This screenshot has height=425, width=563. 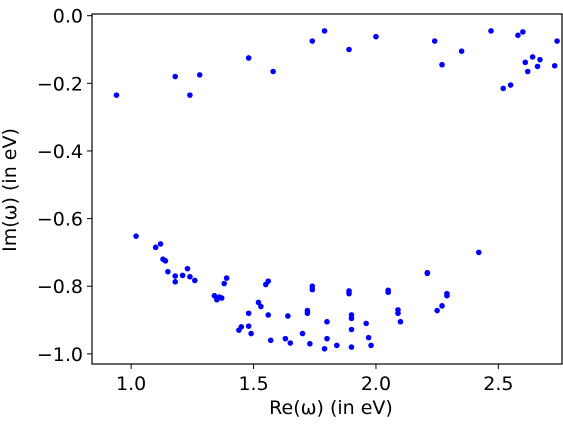 I want to click on x-tick-label: 2.5, so click(x=498, y=384).